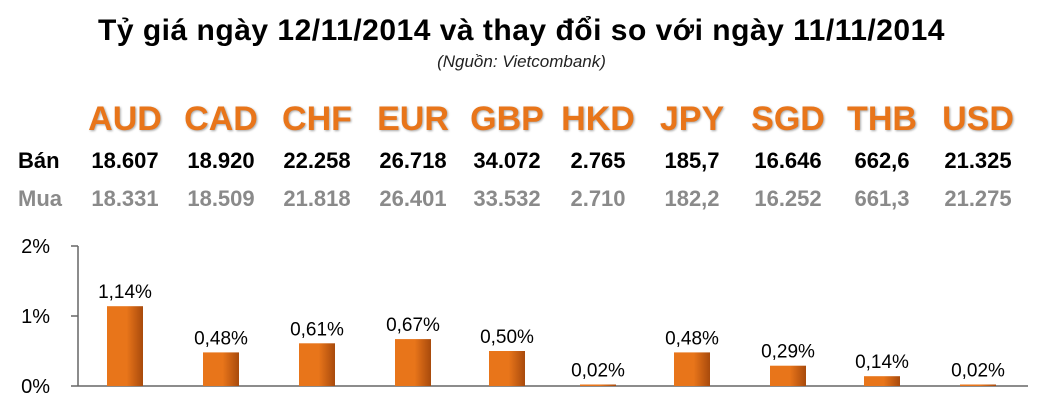 This screenshot has width=1043, height=416. What do you see at coordinates (882, 119) in the screenshot?
I see `currency-code-thb: THB` at bounding box center [882, 119].